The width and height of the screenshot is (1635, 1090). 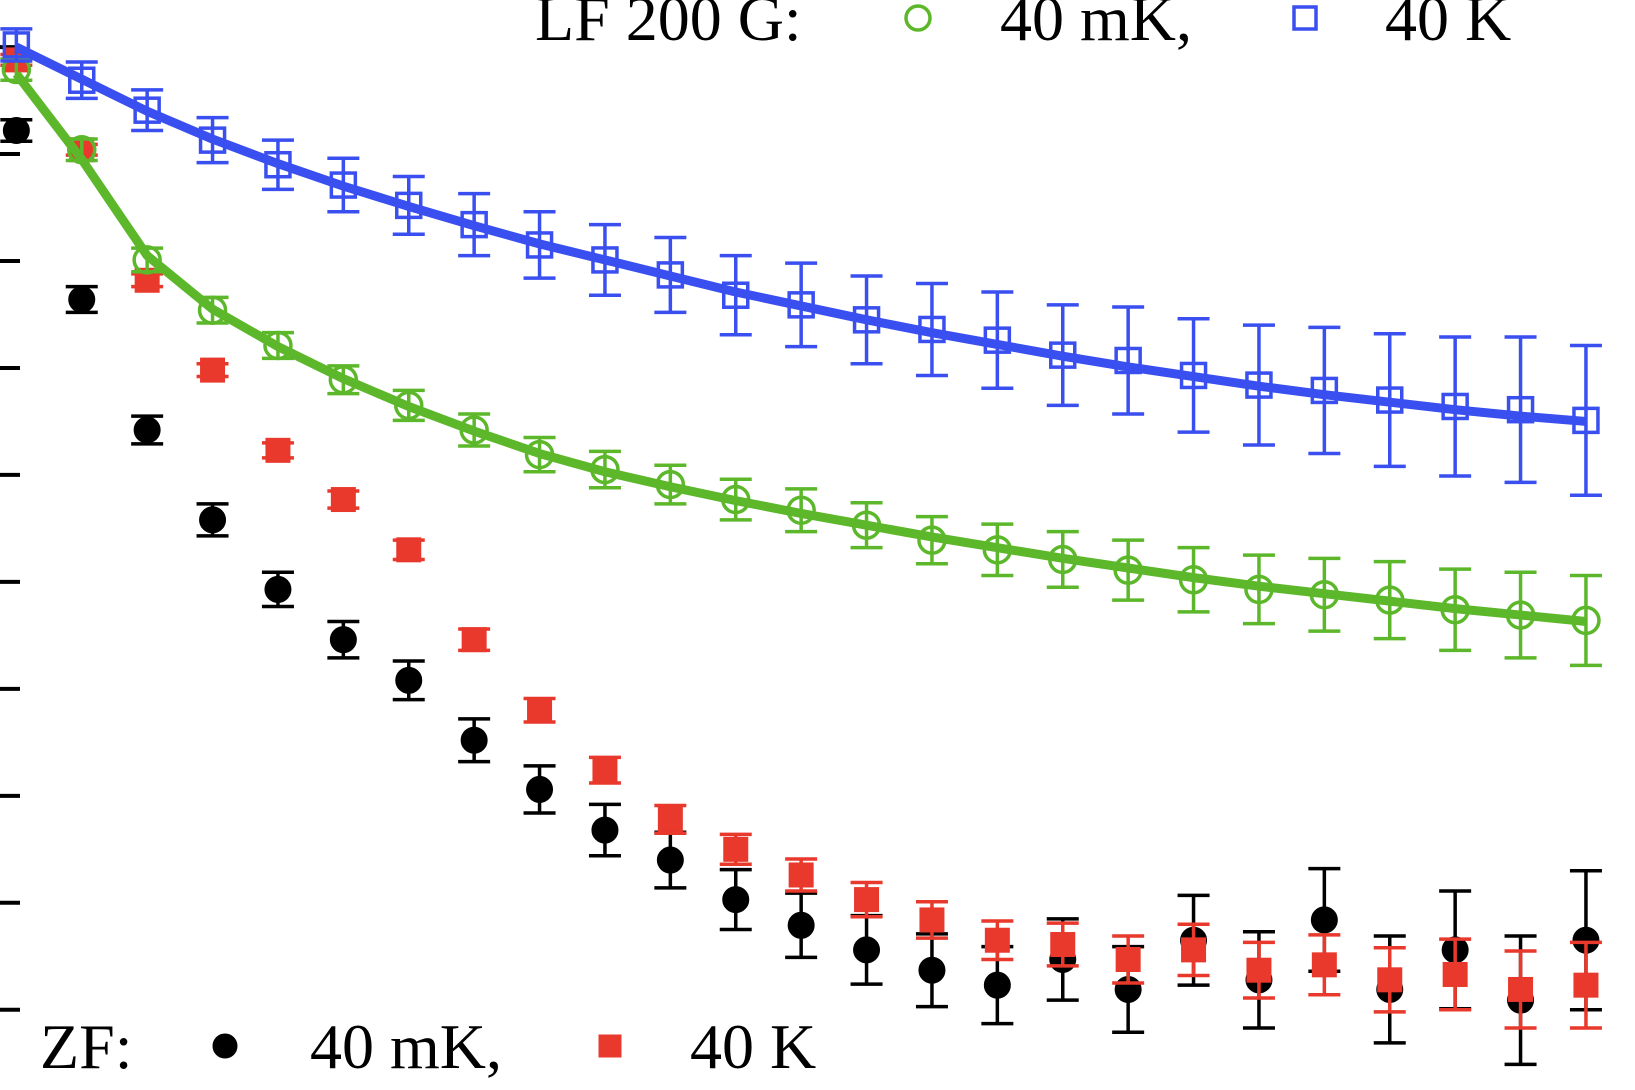 What do you see at coordinates (86, 1046) in the screenshot?
I see `legend-group-label: ZF:` at bounding box center [86, 1046].